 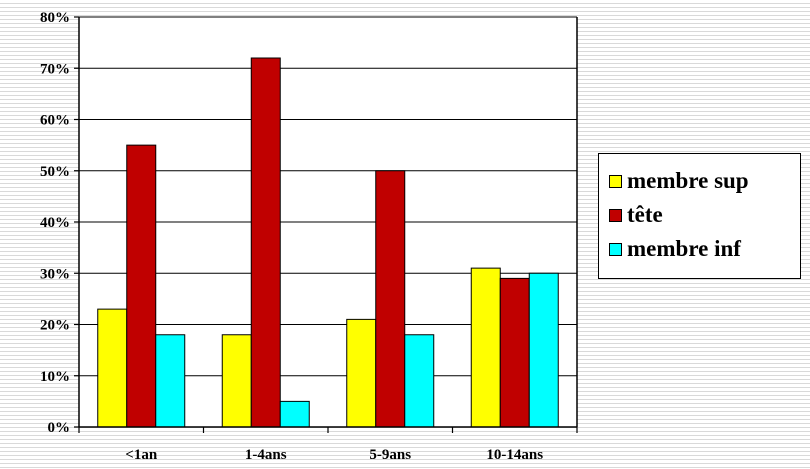 What do you see at coordinates (55, 69) in the screenshot?
I see `y-tick-label: 70%` at bounding box center [55, 69].